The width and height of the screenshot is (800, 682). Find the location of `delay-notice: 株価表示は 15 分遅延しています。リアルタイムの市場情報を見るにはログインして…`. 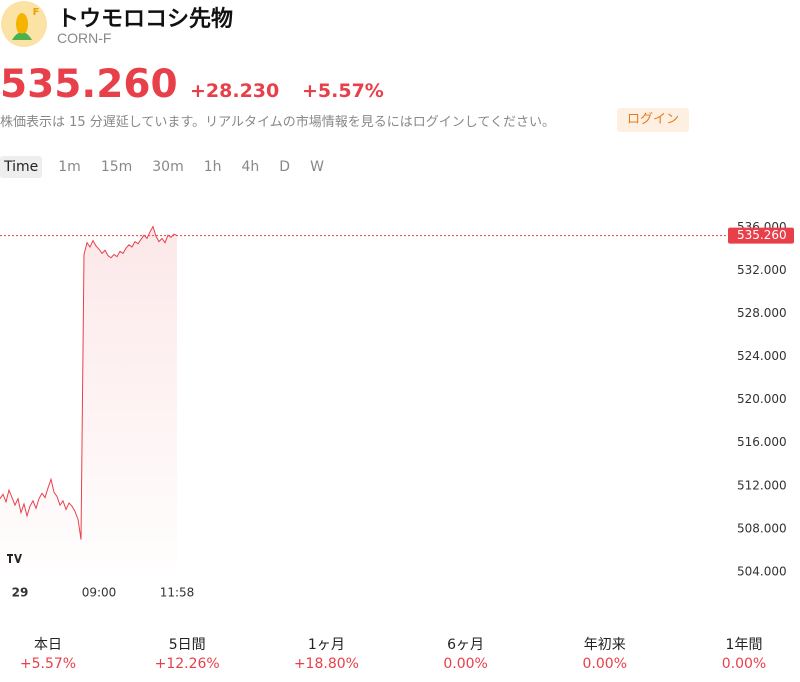

delay-notice: 株価表示は 15 分遅延しています。リアルタイムの市場情報を見るにはログインして… is located at coordinates (277, 122).